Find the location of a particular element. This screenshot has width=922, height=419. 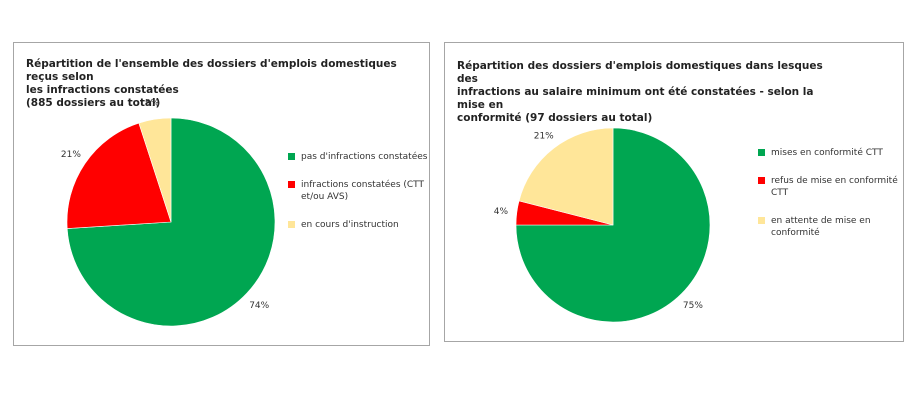

pie-1-data-label-3: 5% is located at coordinates (152, 103).